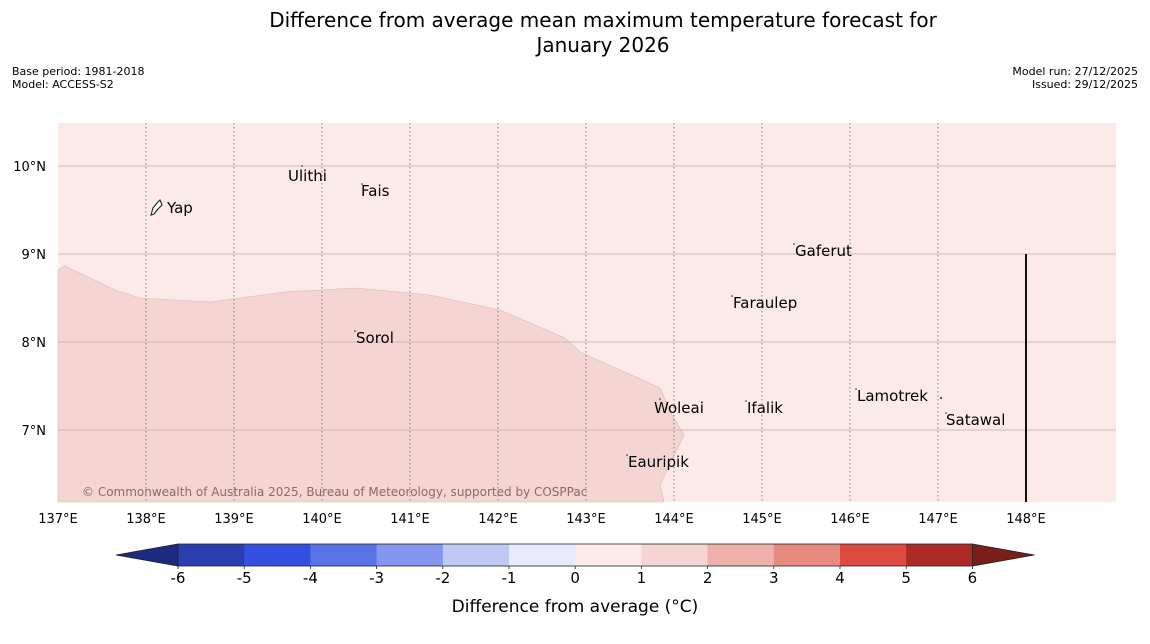 The height and width of the screenshot is (644, 1150). I want to click on colorbar-title: Difference from average (°C), so click(575, 607).